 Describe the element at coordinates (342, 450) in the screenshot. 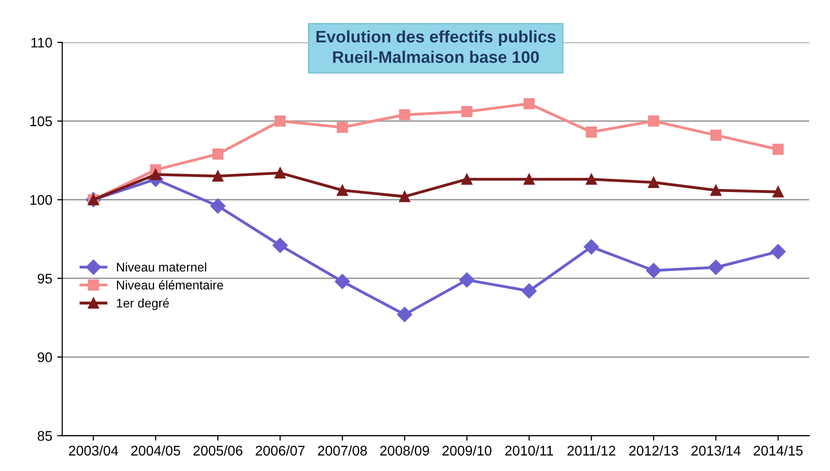

I see `x-tick-label: 2007/08` at that location.